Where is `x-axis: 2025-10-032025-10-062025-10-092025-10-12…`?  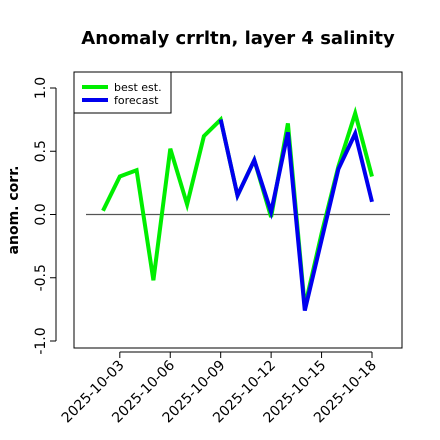
x-axis: 2025-10-032025-10-062025-10-092025-10-12… is located at coordinates (219, 388).